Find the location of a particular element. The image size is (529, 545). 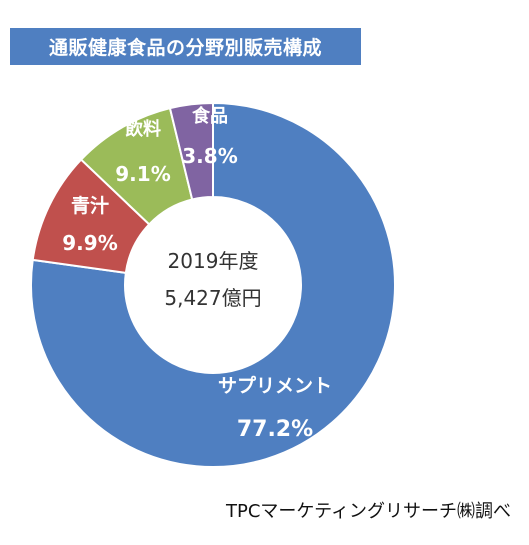

slice-value-0: 77.2% is located at coordinates (275, 429).